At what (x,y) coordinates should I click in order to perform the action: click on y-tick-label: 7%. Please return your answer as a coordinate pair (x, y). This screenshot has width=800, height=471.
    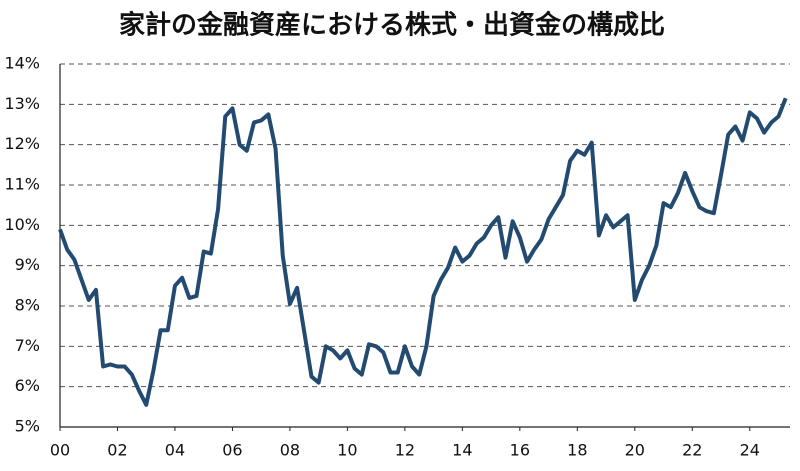
    Looking at the image, I should click on (27, 345).